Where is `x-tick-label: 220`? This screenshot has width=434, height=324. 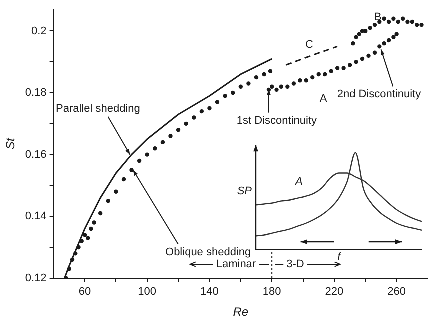
x-tick-label: 220 is located at coordinates (334, 292).